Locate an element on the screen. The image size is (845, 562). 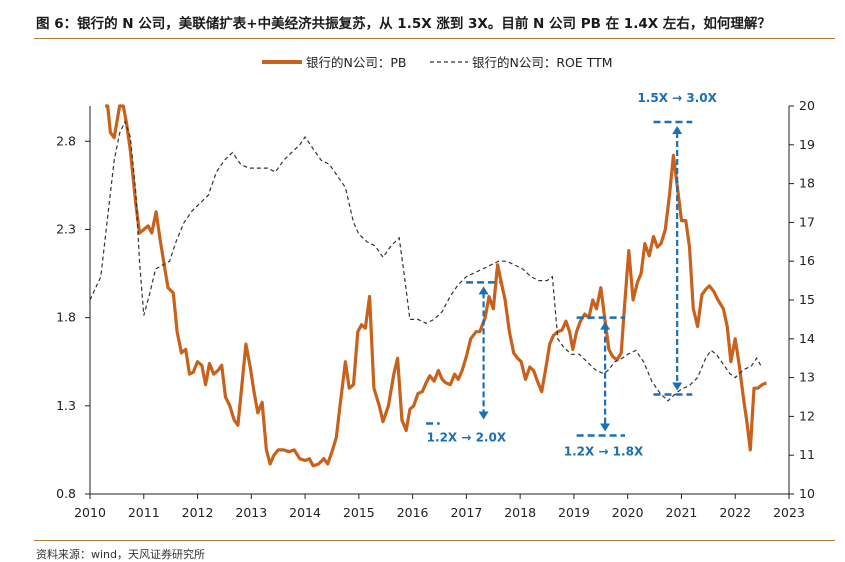
x-tick-label: 2012 is located at coordinates (198, 512).